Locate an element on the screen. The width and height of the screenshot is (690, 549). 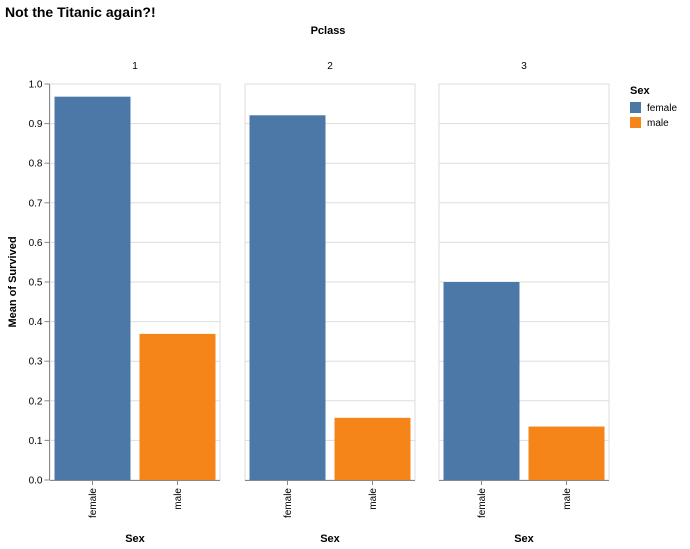
y-tick-label: 0.9 is located at coordinates (36, 124).